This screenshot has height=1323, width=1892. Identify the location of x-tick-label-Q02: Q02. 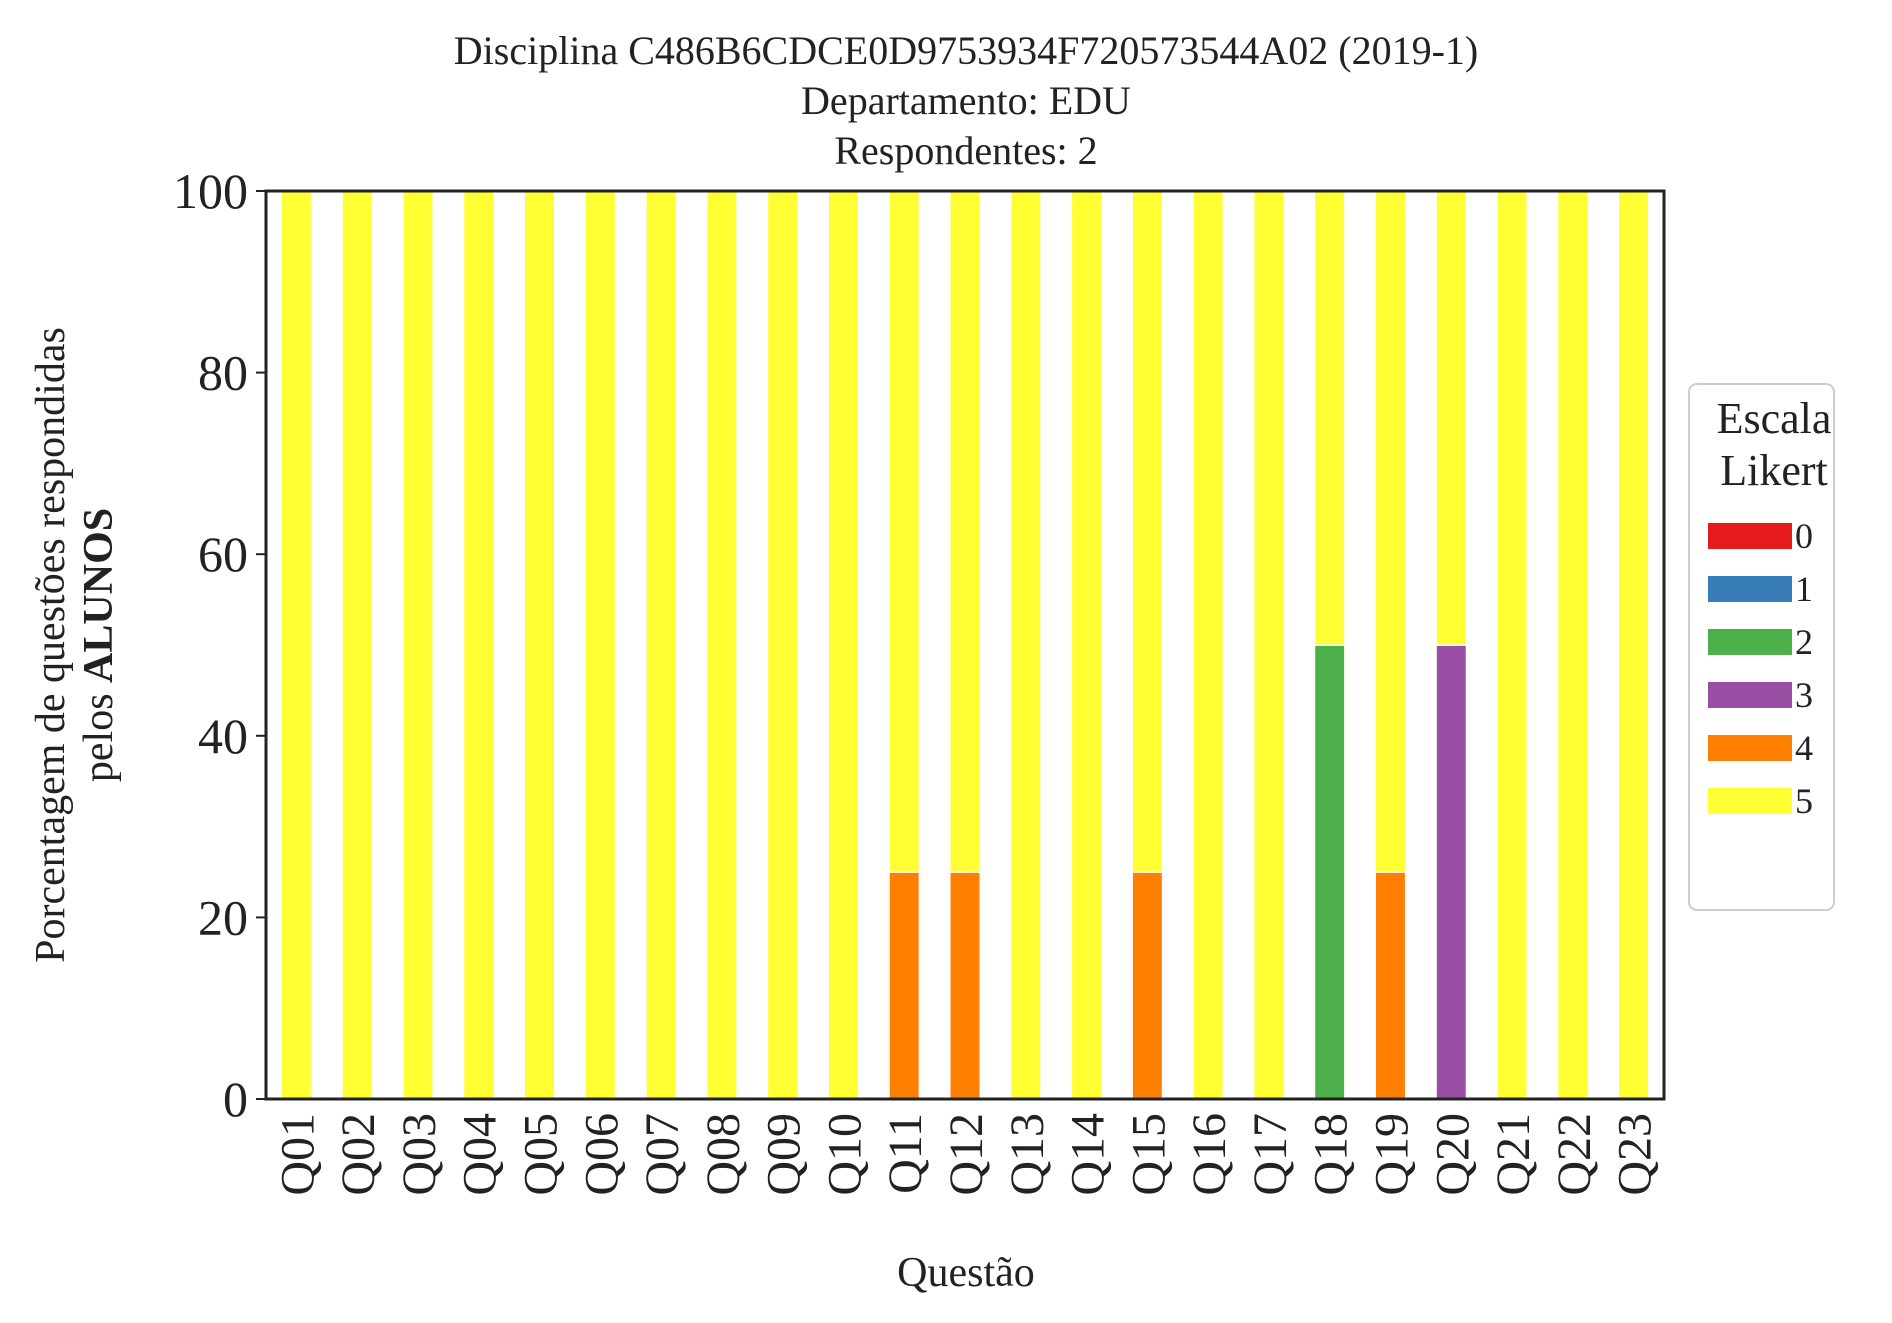
(358, 1154).